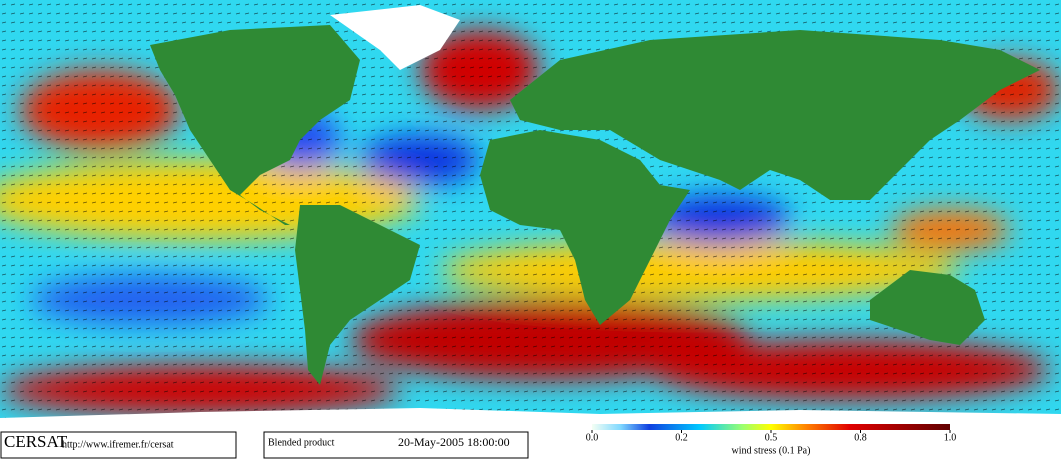 The image size is (1061, 467). Describe the element at coordinates (301, 442) in the screenshot. I see `product: Blended product` at that location.